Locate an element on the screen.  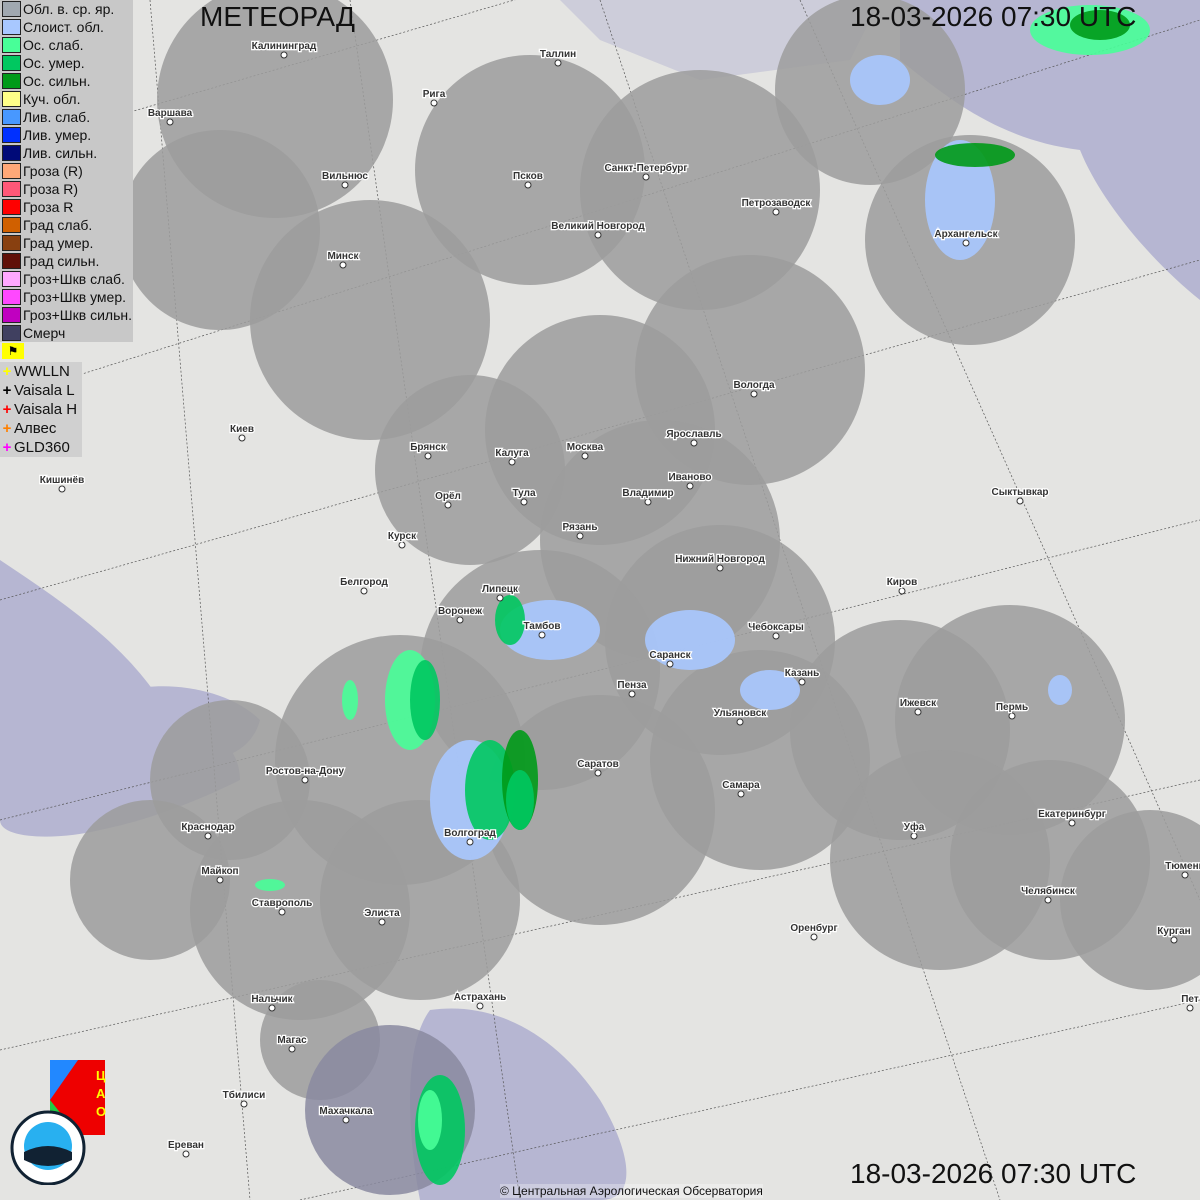
datetime-top: 18-03-2026 07:30 UTC is located at coordinates (993, 16).